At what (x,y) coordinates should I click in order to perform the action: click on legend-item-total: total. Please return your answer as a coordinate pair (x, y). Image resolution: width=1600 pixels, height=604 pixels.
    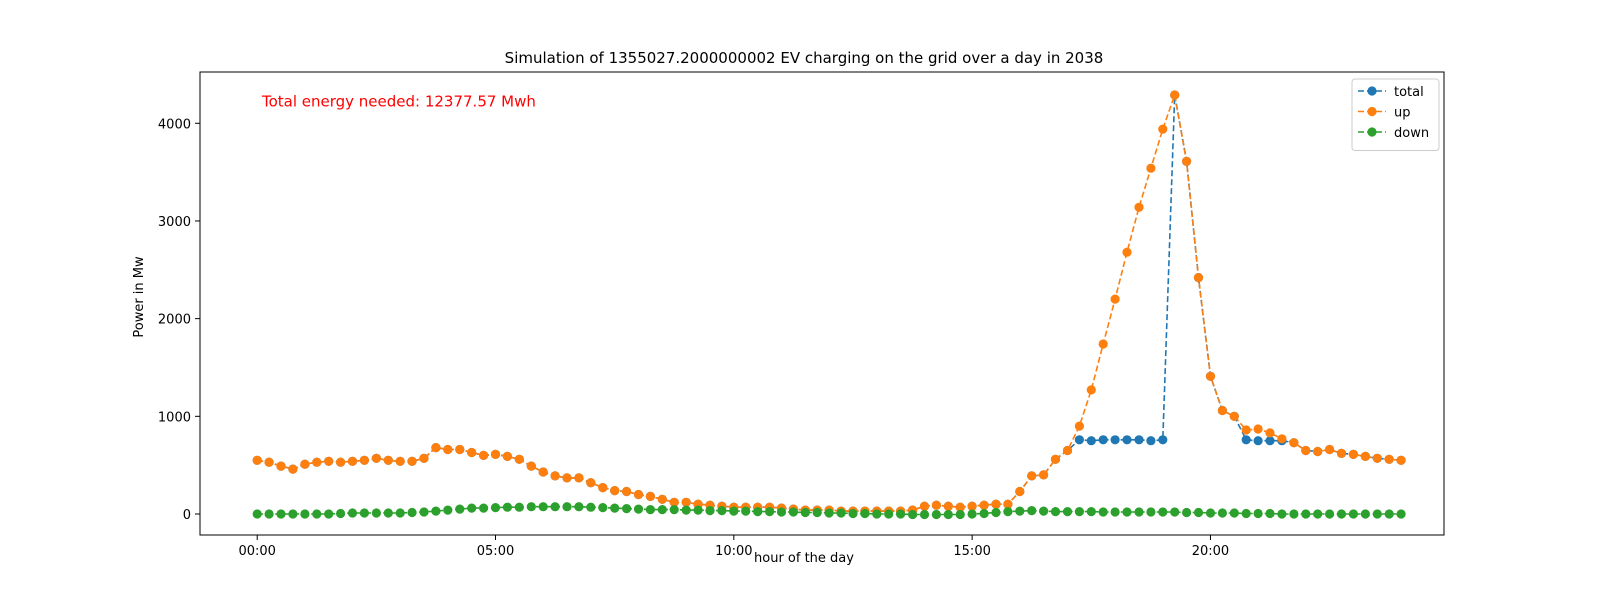
    Looking at the image, I should click on (1391, 92).